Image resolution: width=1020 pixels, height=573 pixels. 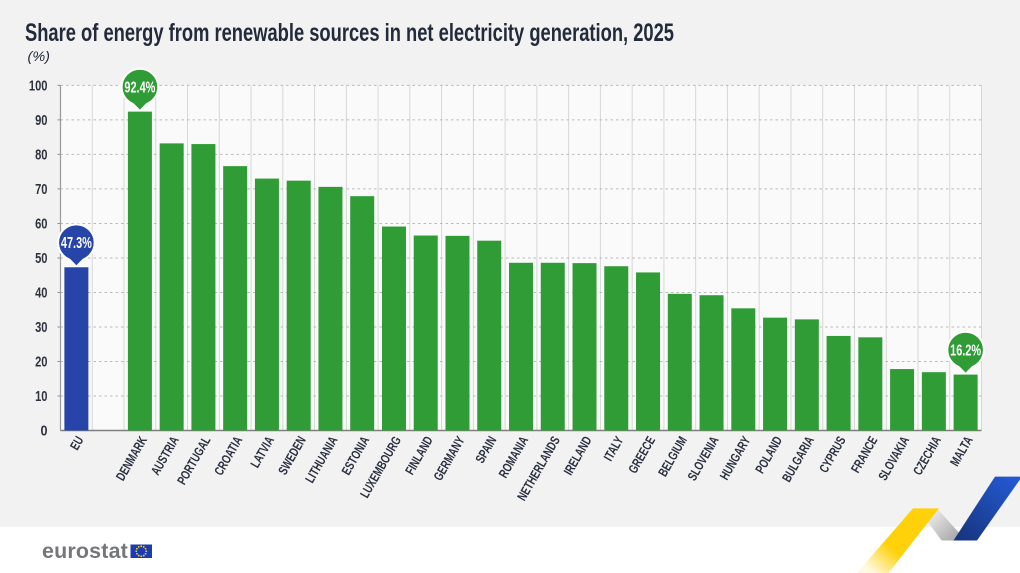 What do you see at coordinates (965, 350) in the screenshot?
I see `svg-text: 16.2%` at bounding box center [965, 350].